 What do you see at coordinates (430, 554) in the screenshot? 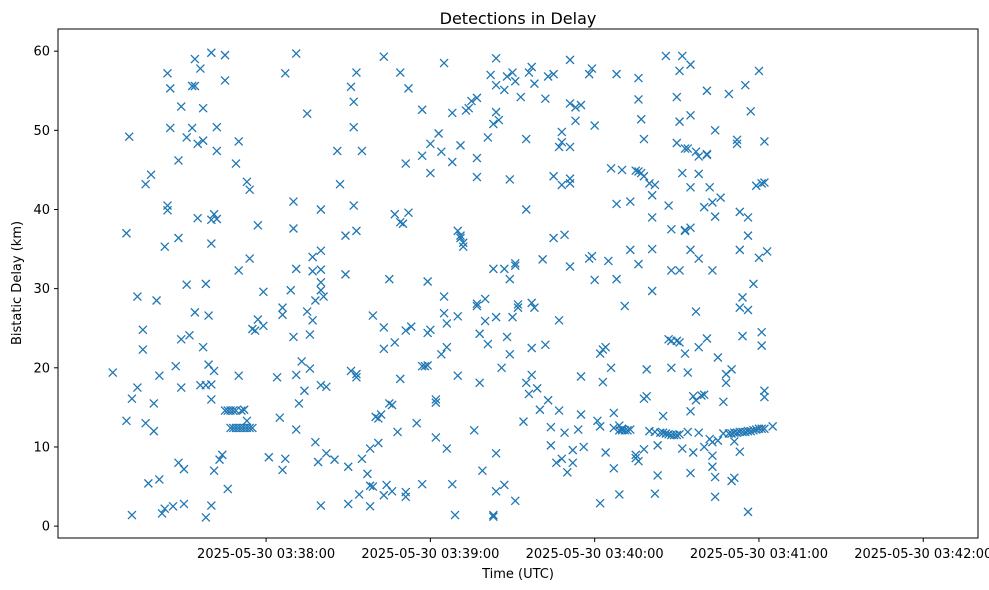
I see `x-tick-label: 2025-05-30 03:39:00` at bounding box center [430, 554].